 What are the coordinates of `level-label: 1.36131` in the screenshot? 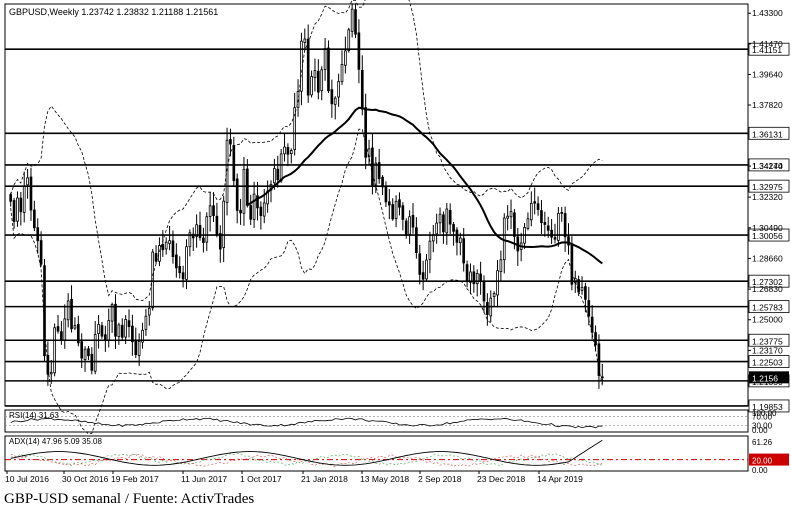 It's located at (767, 134).